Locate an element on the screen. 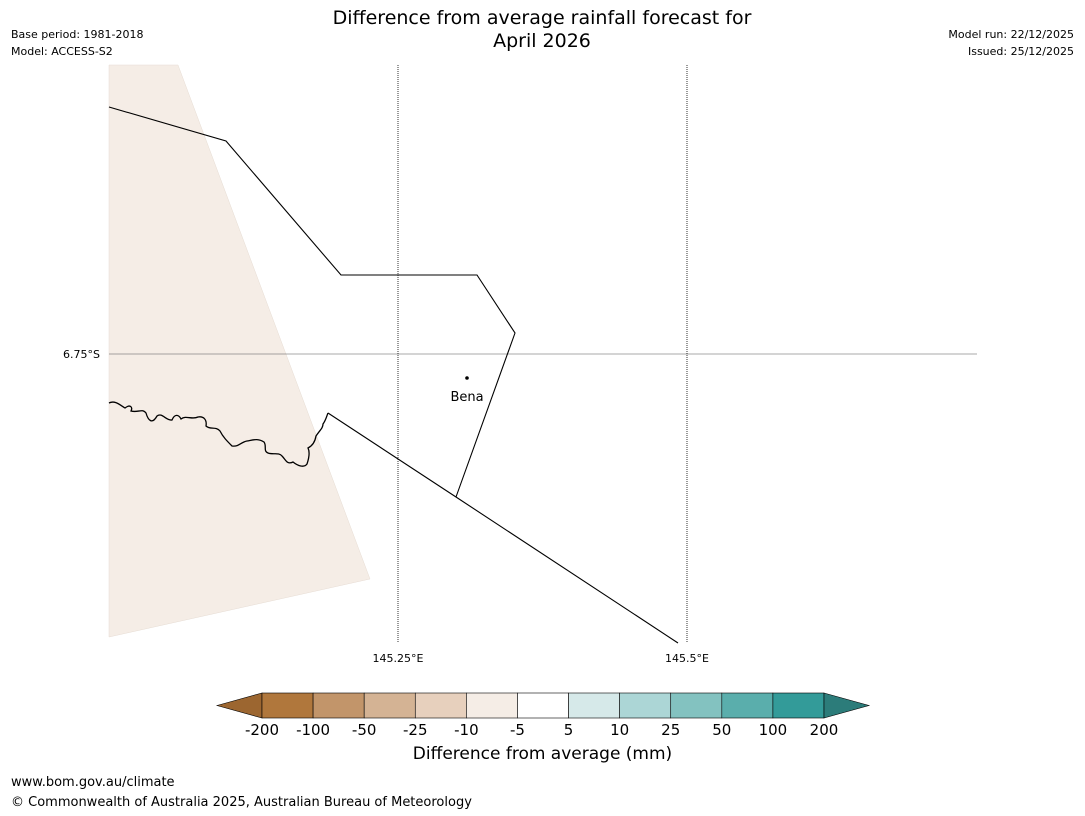  latitude-label: 6.75°S is located at coordinates (81, 354).